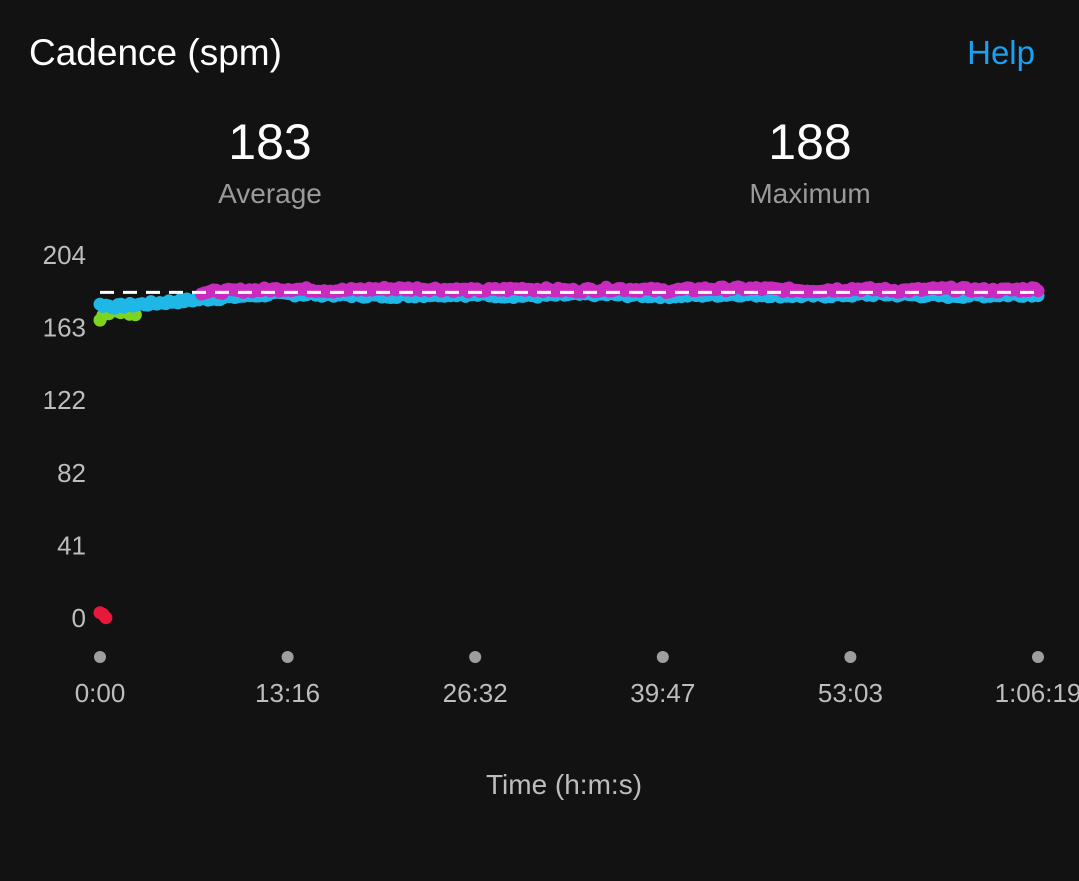  I want to click on x-tick-label: 26:32, so click(475, 693).